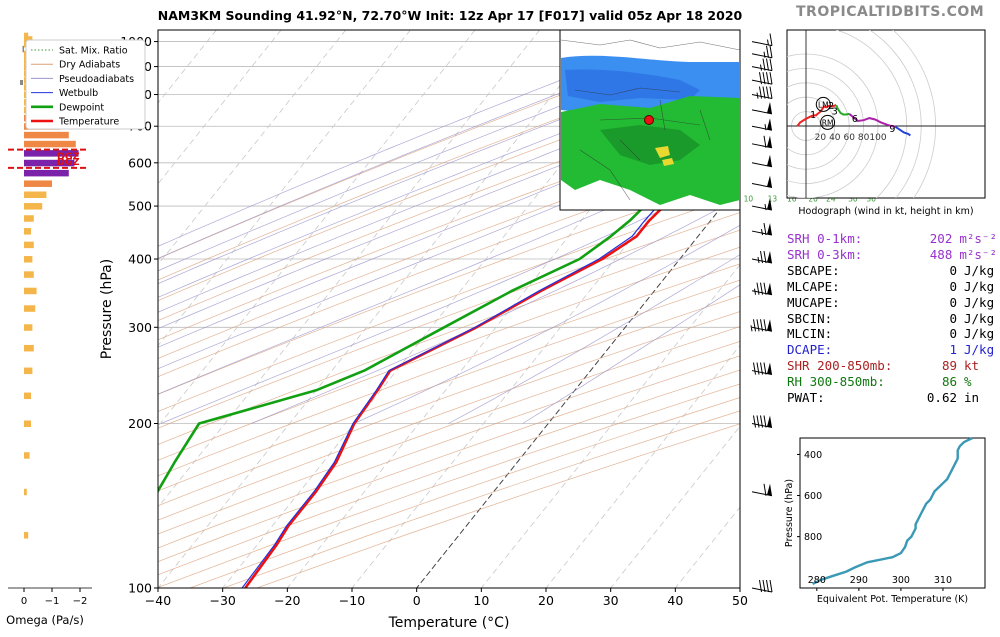  Describe the element at coordinates (877, 138) in the screenshot. I see `hodograph-ring-label: 100` at that location.